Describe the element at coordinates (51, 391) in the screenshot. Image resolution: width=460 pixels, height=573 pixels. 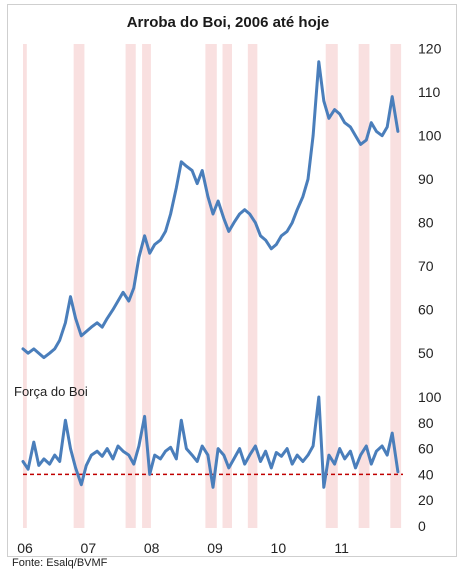
I see `subchart-title: Força do Boi` at that location.